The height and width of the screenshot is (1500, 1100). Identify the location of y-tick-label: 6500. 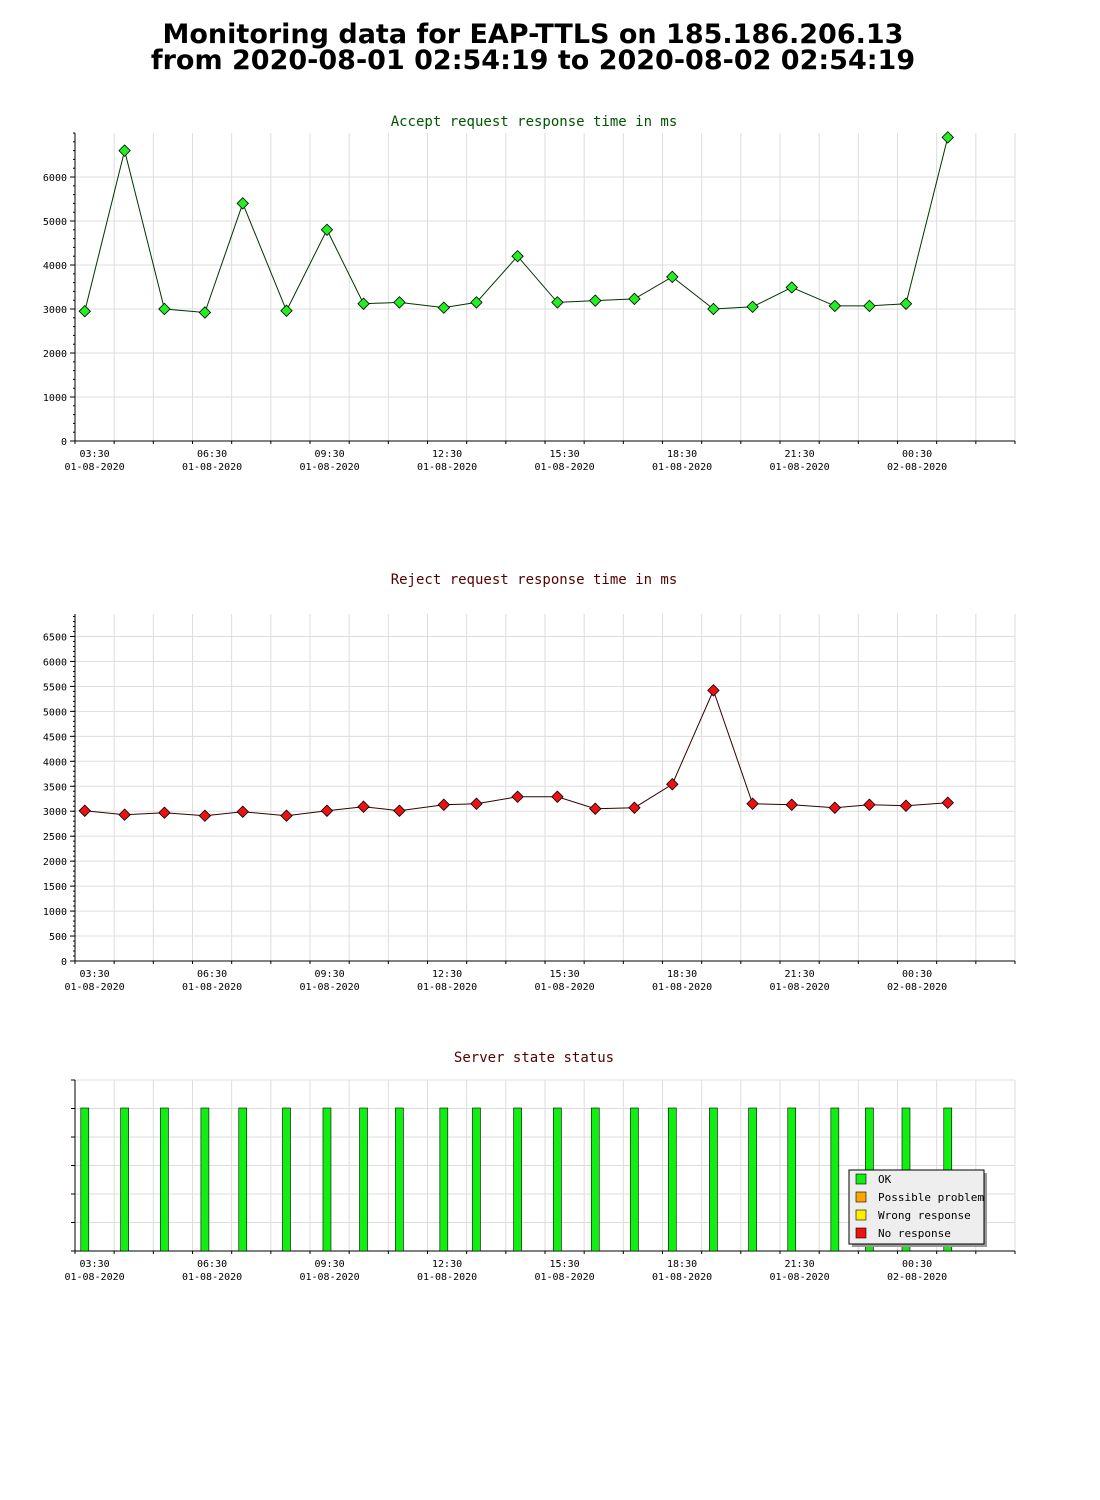
(55, 637).